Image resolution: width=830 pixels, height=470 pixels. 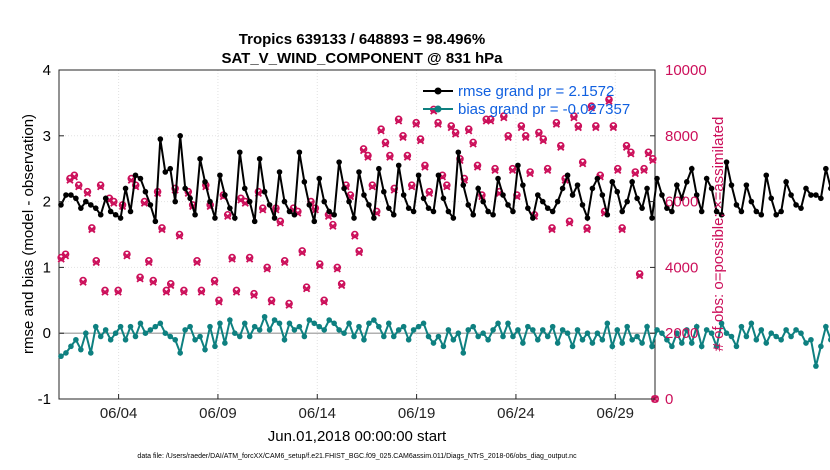 What do you see at coordinates (47, 333) in the screenshot?
I see `y-left-tick-label: 0` at bounding box center [47, 333].